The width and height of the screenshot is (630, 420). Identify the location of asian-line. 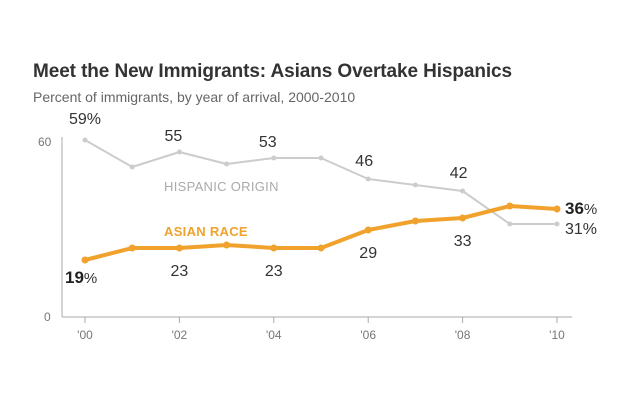
(321, 233).